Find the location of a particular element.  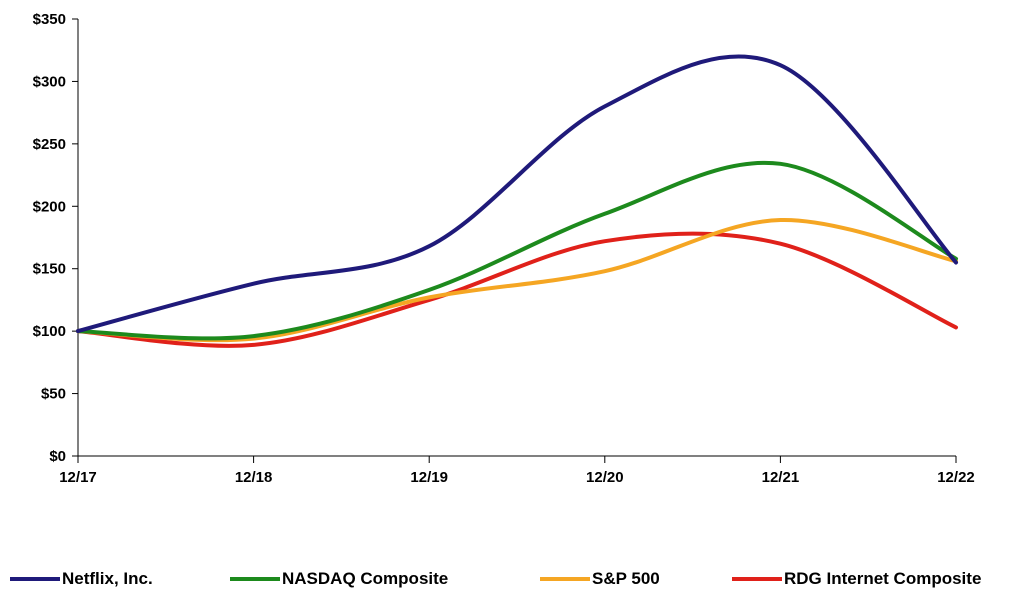

legend-item-rdg: RDG Internet Composite is located at coordinates (856, 579).